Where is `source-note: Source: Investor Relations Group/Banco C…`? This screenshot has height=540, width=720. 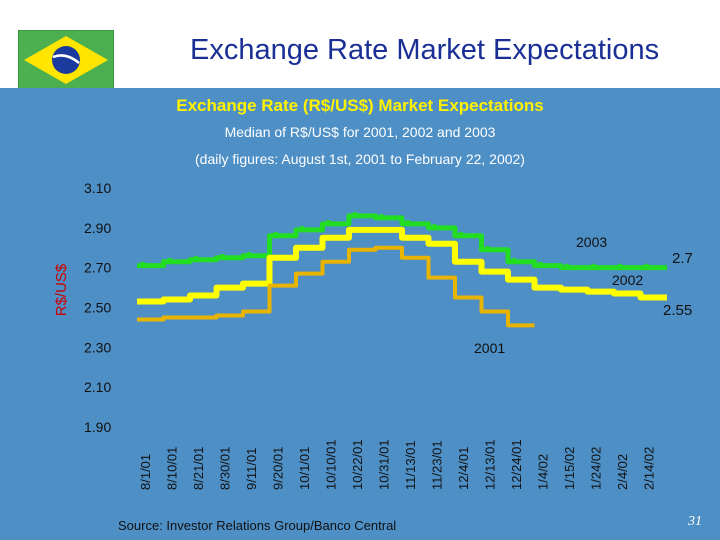
source-note: Source: Investor Relations Group/Banco C… is located at coordinates (257, 525).